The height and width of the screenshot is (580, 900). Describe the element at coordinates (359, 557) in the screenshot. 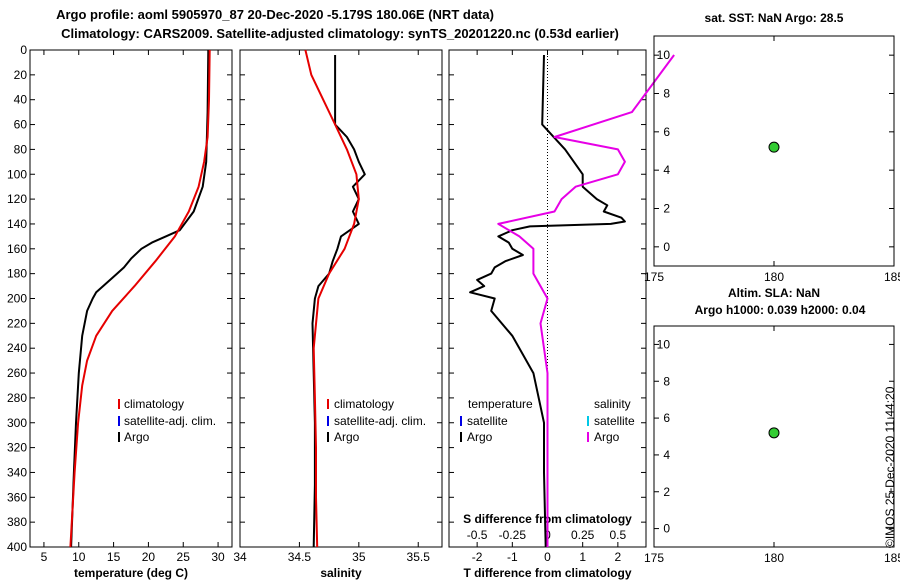

I see `salinity-xtick-label: 35` at that location.